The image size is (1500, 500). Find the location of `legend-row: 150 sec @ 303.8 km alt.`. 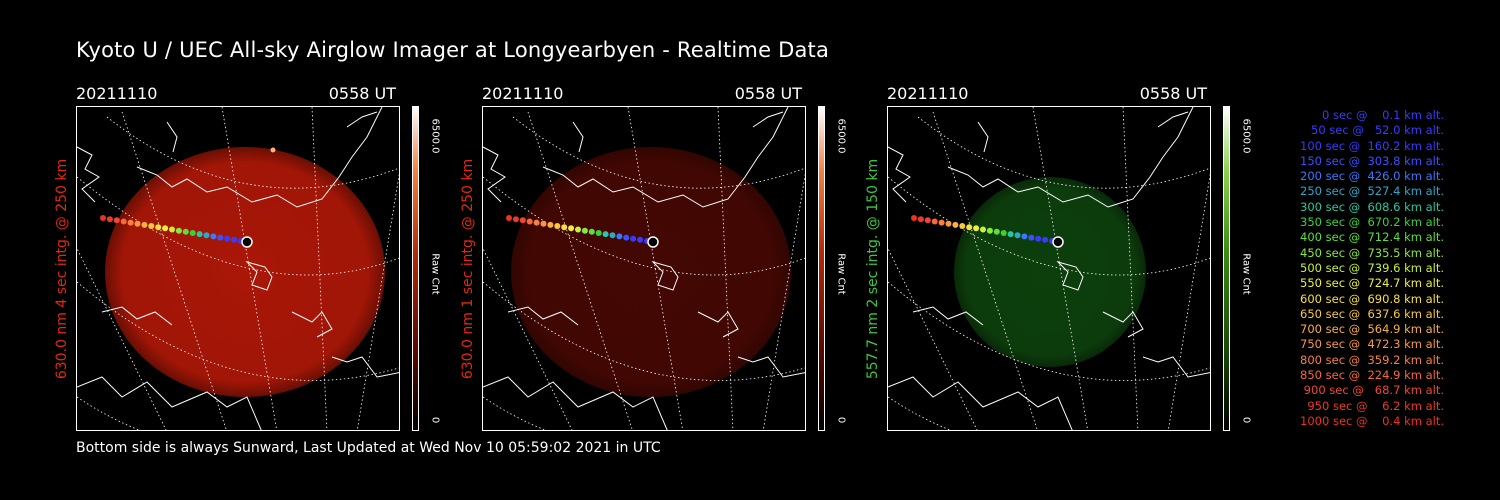

legend-row: 150 sec @ 303.8 km alt. is located at coordinates (1370, 160).